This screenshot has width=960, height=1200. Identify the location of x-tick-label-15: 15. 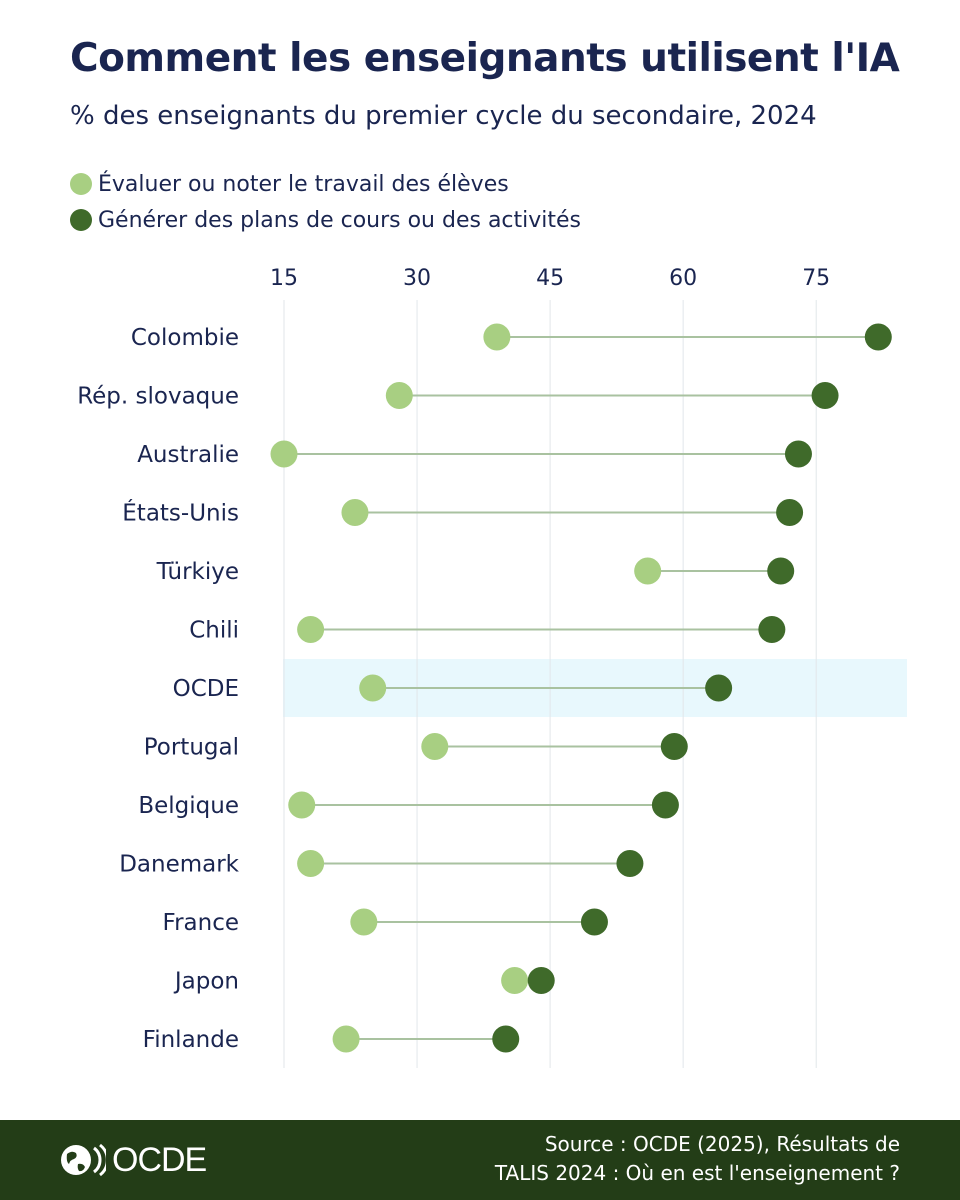
(284, 278).